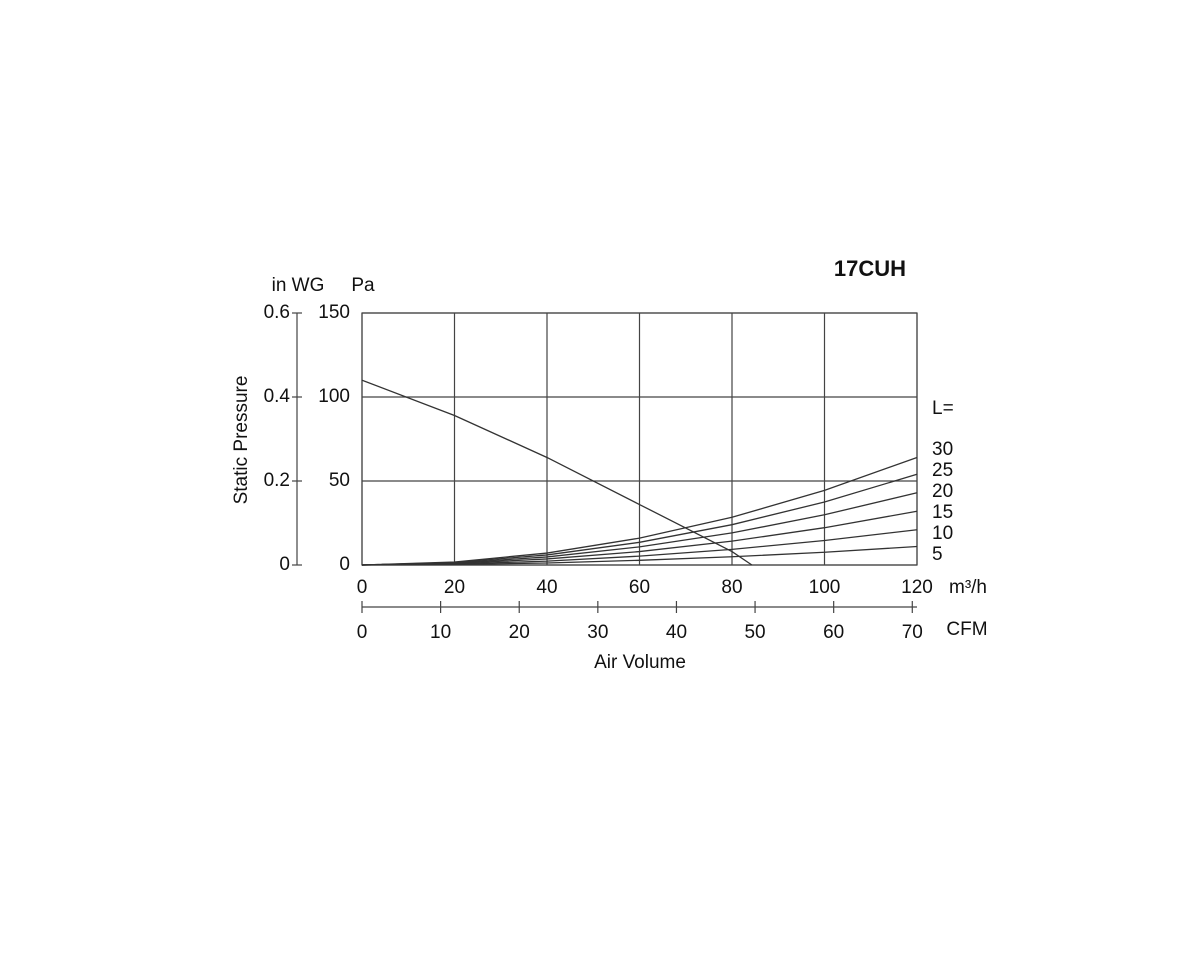  Describe the element at coordinates (362, 632) in the screenshot. I see `x2-tick-label: 0` at that location.